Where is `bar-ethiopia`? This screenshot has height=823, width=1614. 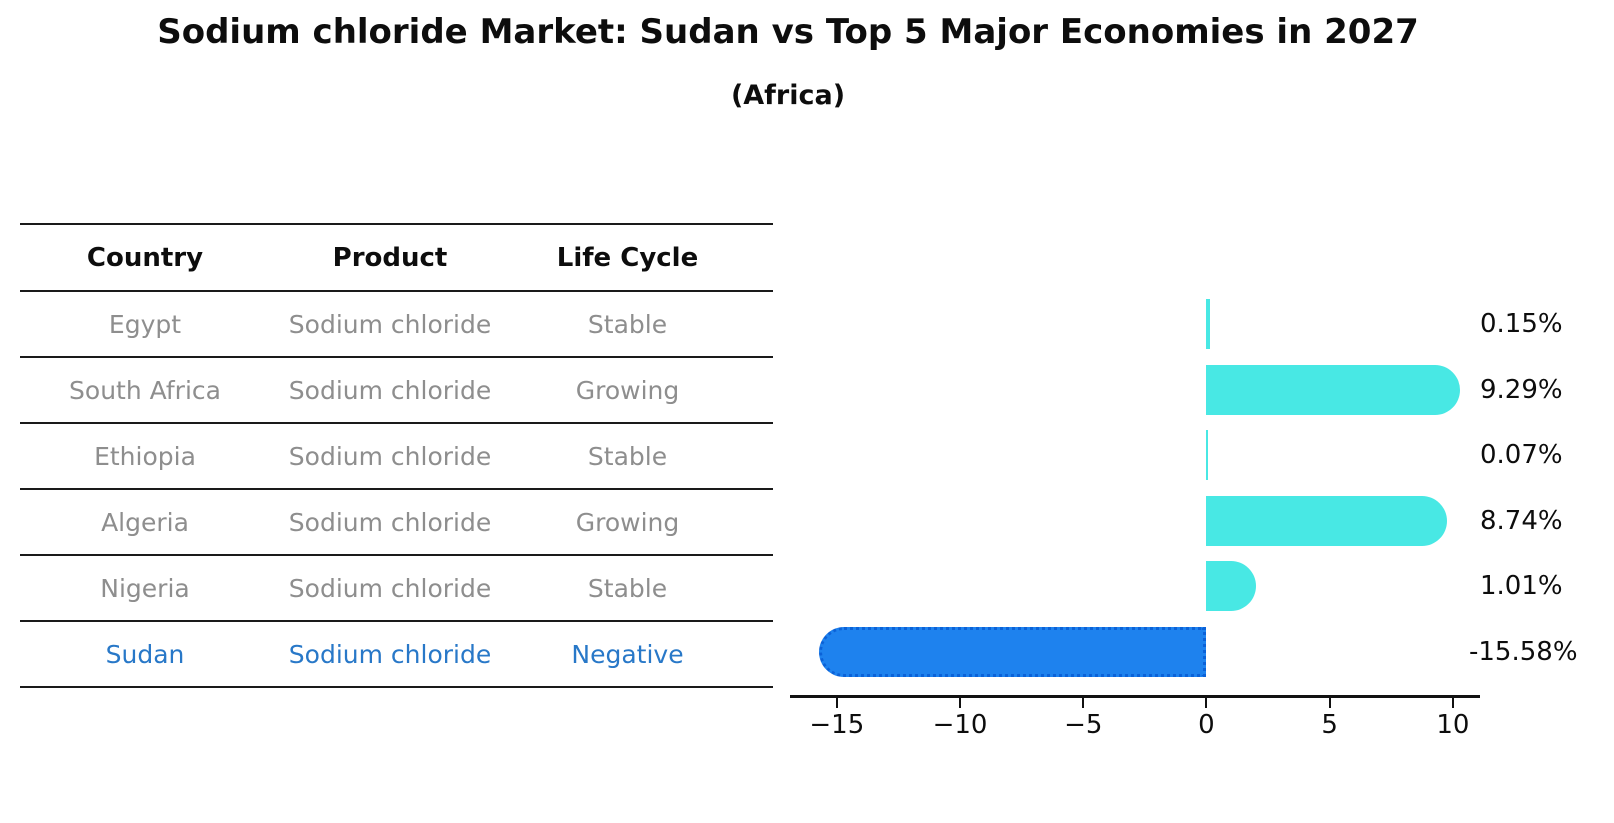
bar-ethiopia is located at coordinates (1207, 455).